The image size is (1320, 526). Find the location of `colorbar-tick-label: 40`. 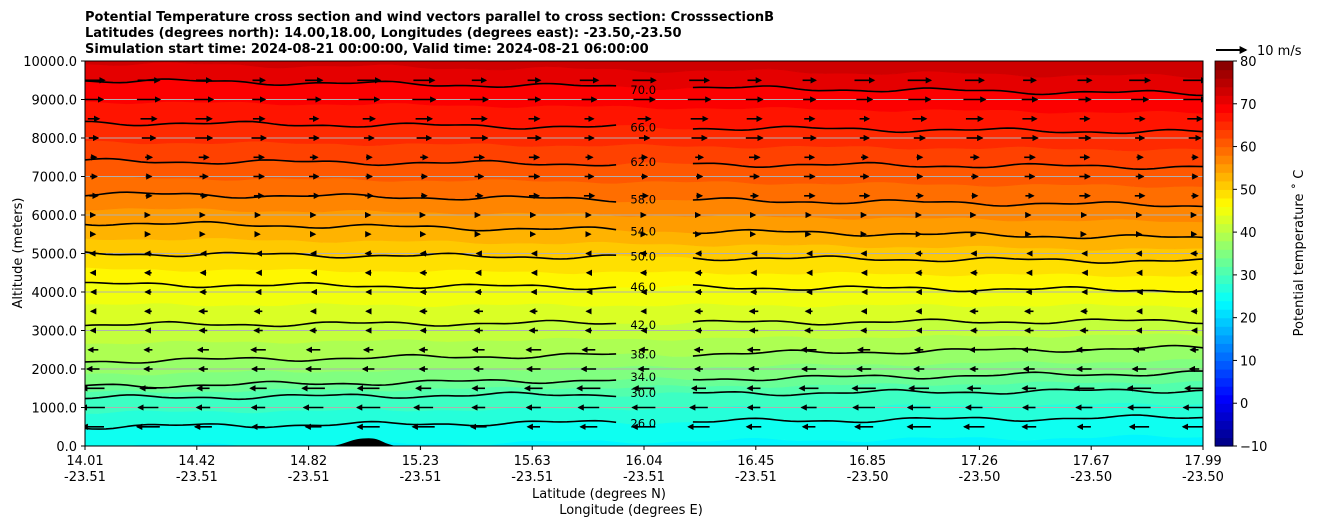

colorbar-tick-label: 40 is located at coordinates (1248, 233).